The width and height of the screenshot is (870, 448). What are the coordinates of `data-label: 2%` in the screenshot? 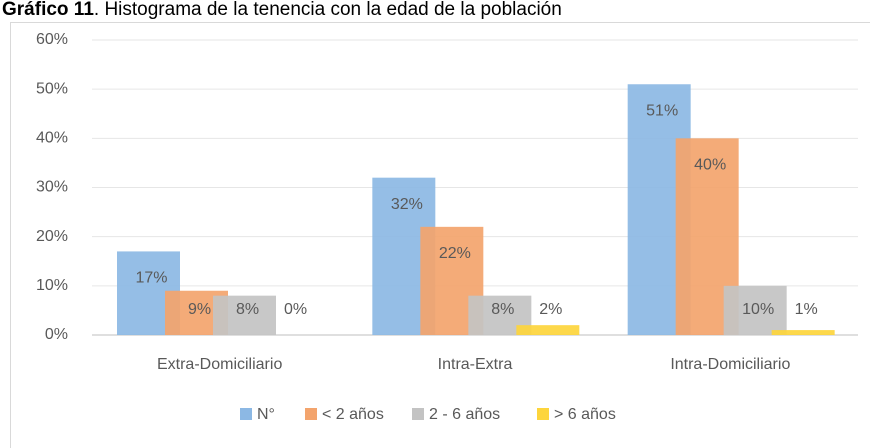 It's located at (550, 309).